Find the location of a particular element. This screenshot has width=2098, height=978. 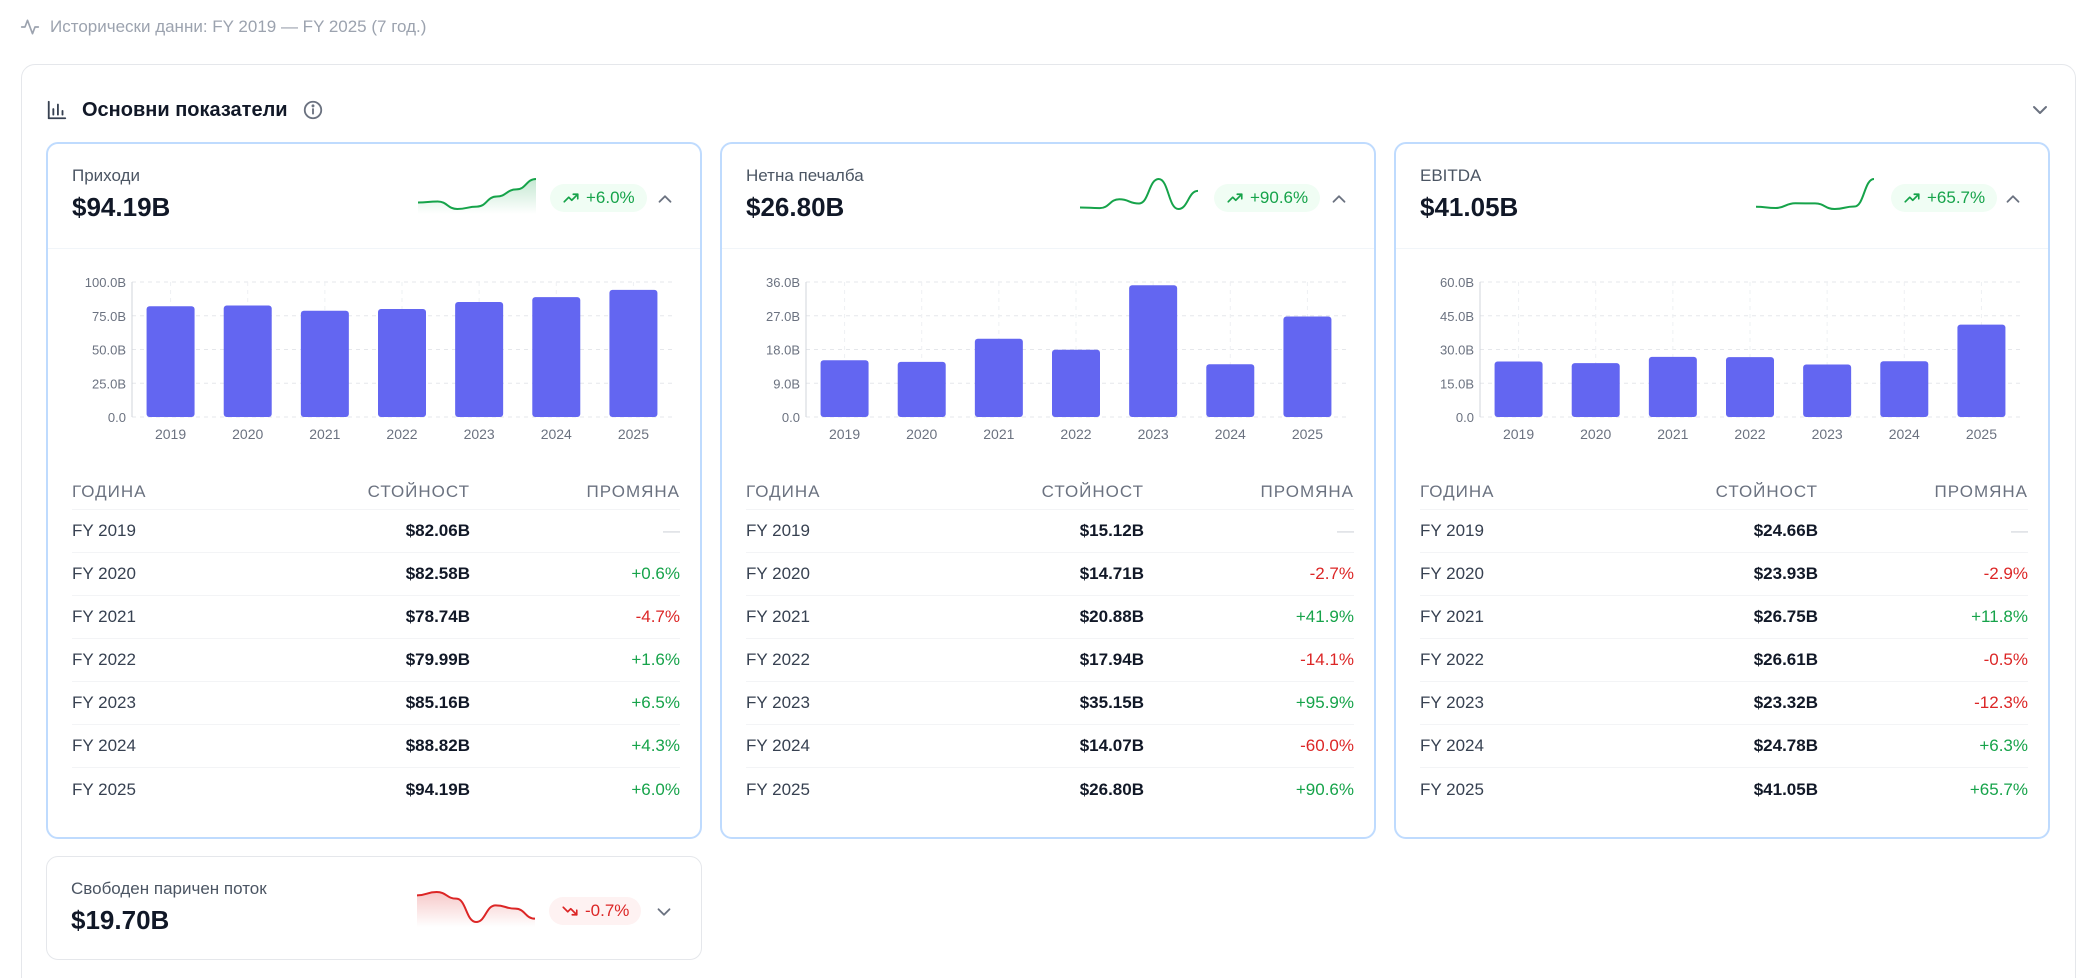

row-value: $26.75B is located at coordinates (1785, 616).